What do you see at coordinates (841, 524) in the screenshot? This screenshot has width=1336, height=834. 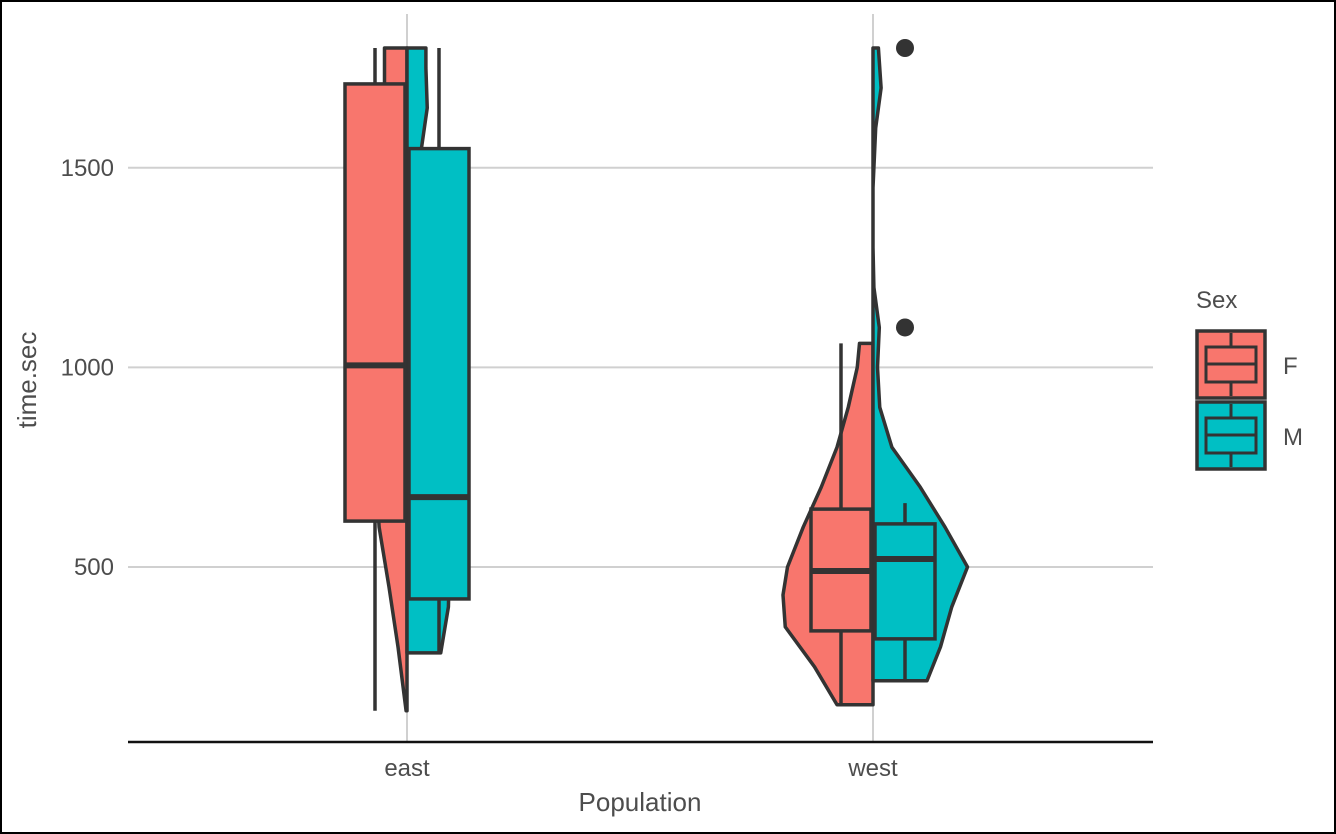 I see `boxplot-F-west` at bounding box center [841, 524].